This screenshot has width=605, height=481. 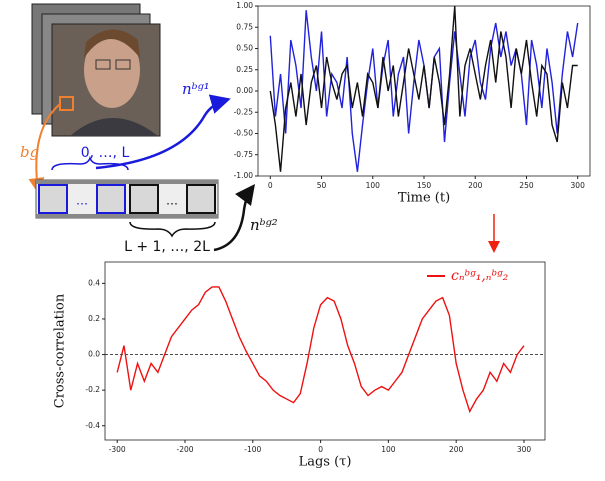 What do you see at coordinates (244, 133) in the screenshot?
I see `y-tick-label: -0.50` at bounding box center [244, 133].